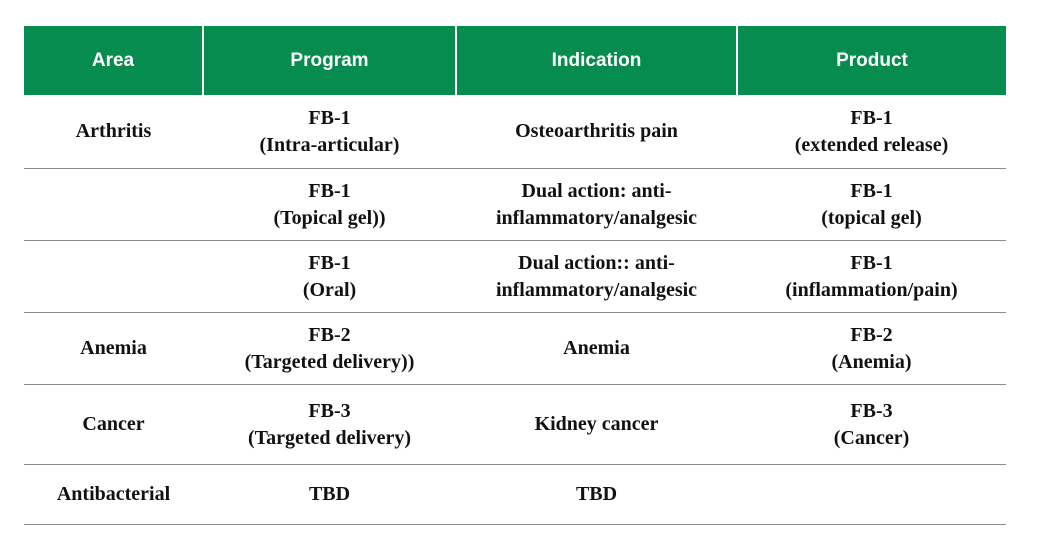  I want to click on header-product: Product, so click(871, 60).